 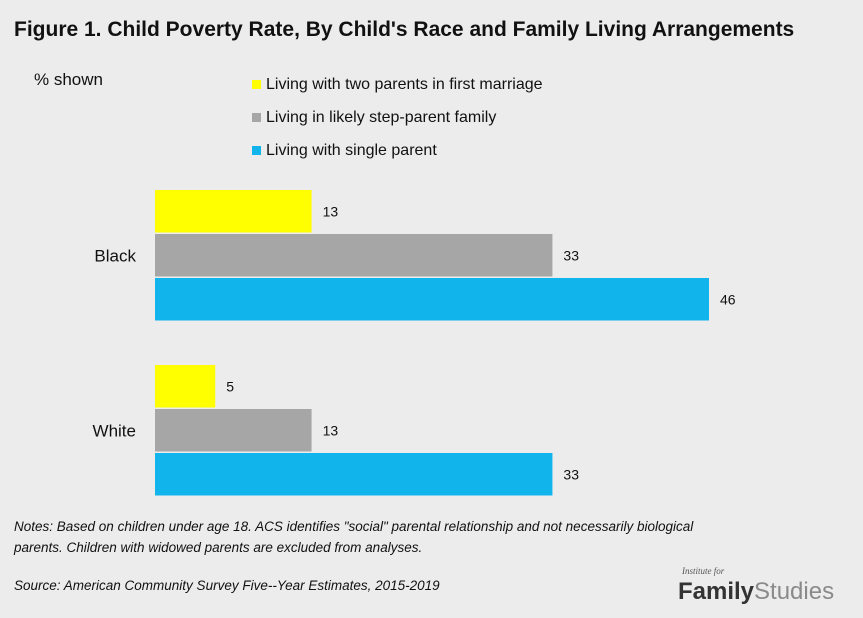 What do you see at coordinates (381, 117) in the screenshot?
I see `legend-label-step-parent: Living in likely step-parent family` at bounding box center [381, 117].